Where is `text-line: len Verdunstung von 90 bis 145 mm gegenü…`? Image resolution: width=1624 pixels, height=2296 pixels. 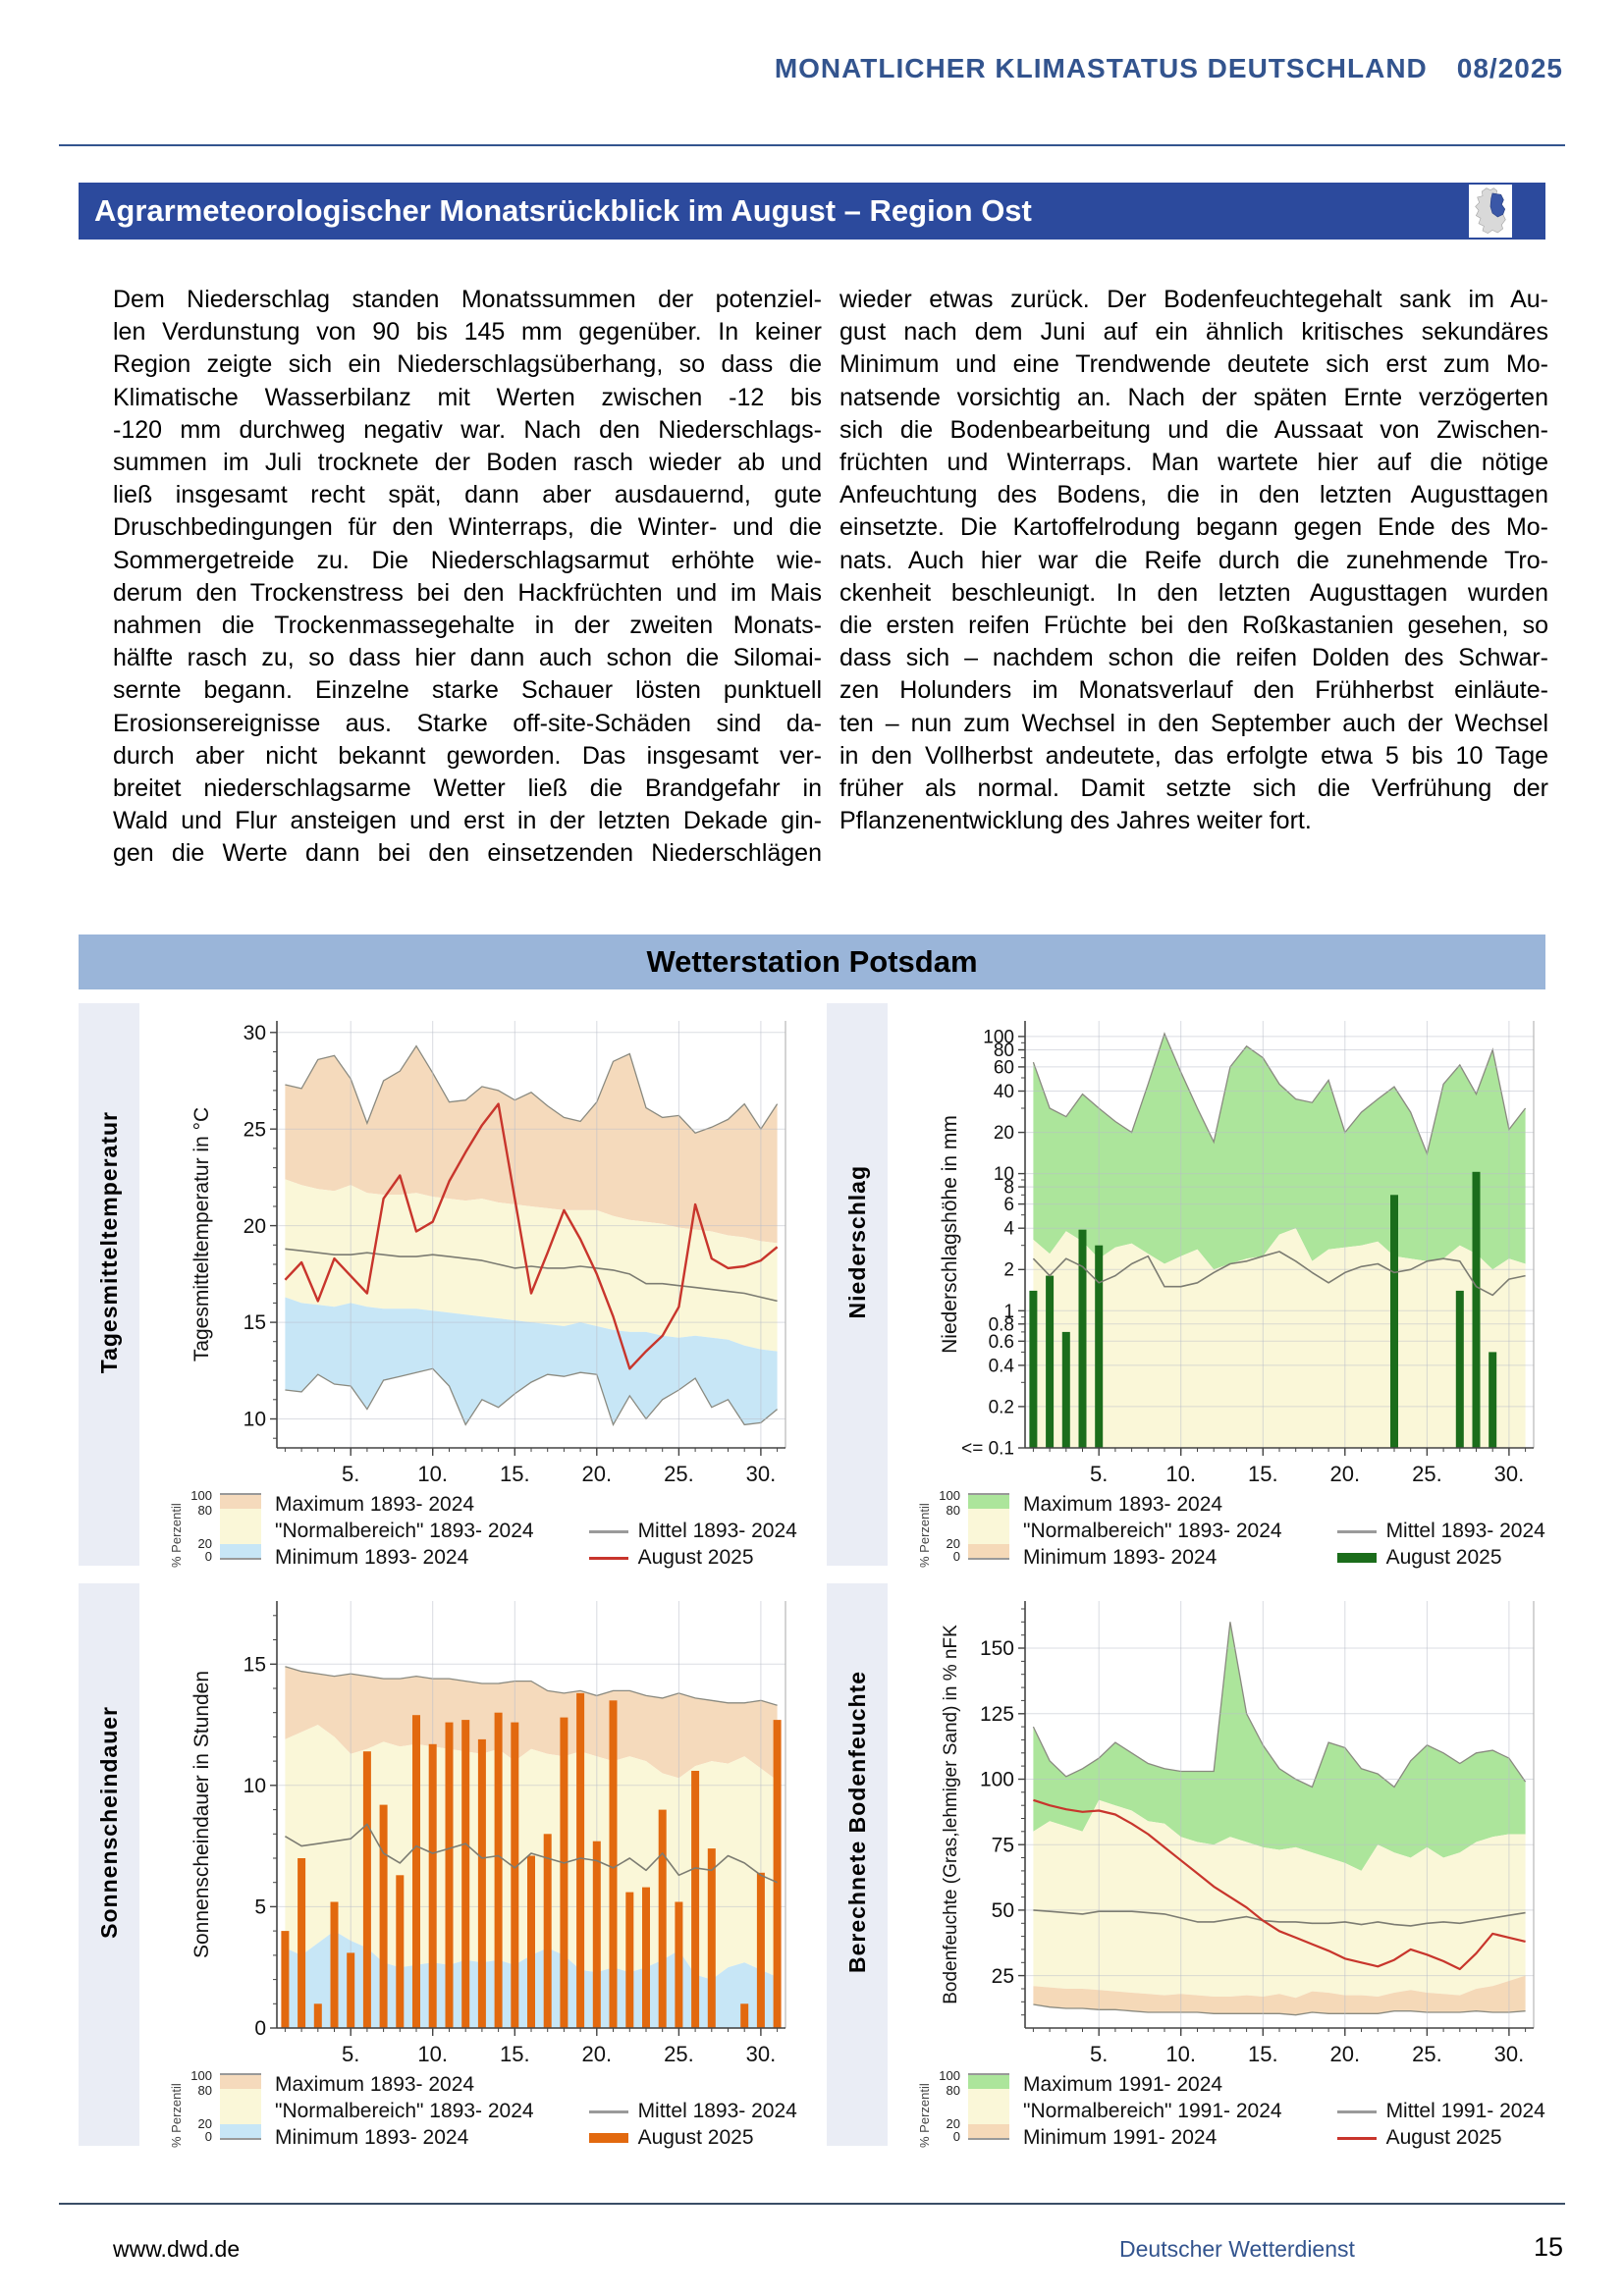 text-line: len Verdunstung von 90 bis 145 mm gegenü… is located at coordinates (467, 332).